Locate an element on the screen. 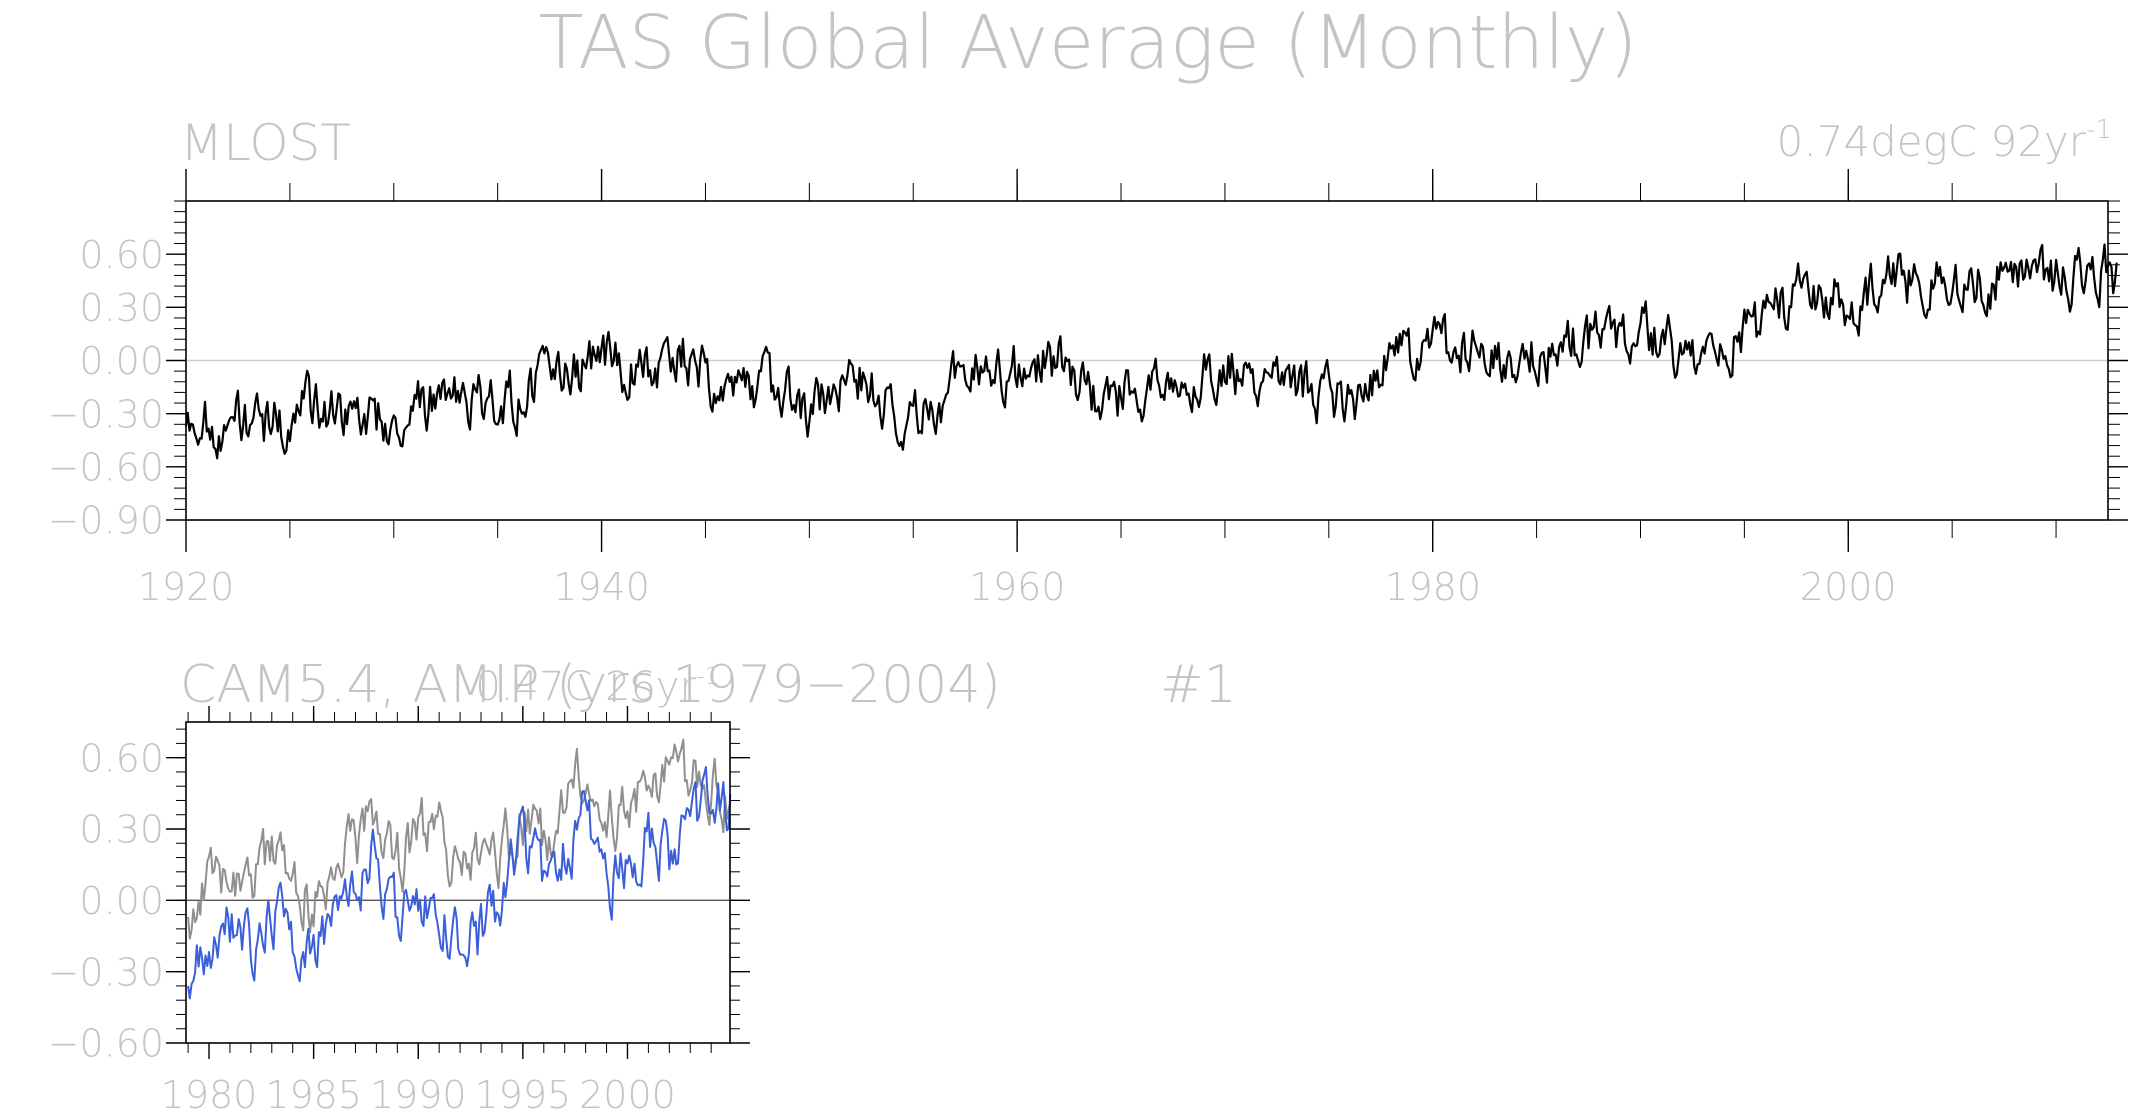 The height and width of the screenshot is (1120, 2153). cam-plot-frame is located at coordinates (458, 882).